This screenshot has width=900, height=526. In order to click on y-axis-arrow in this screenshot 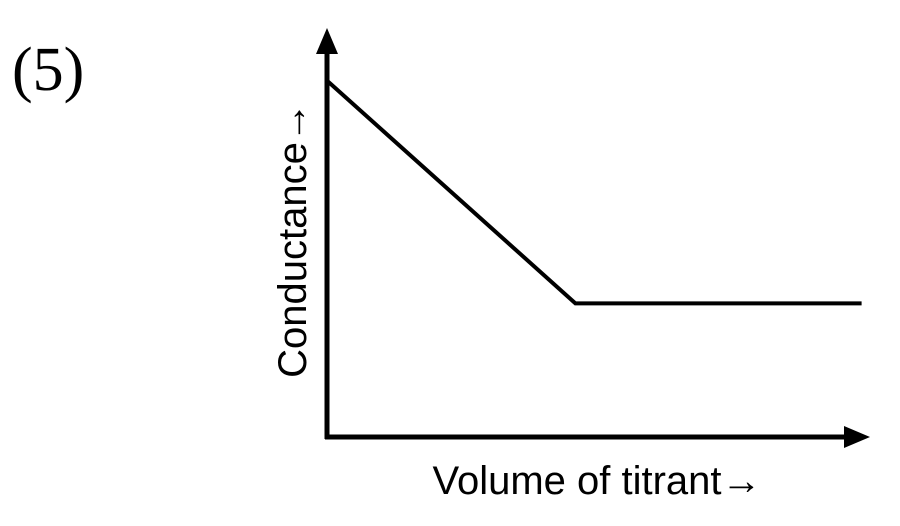, I will do `click(327, 41)`.